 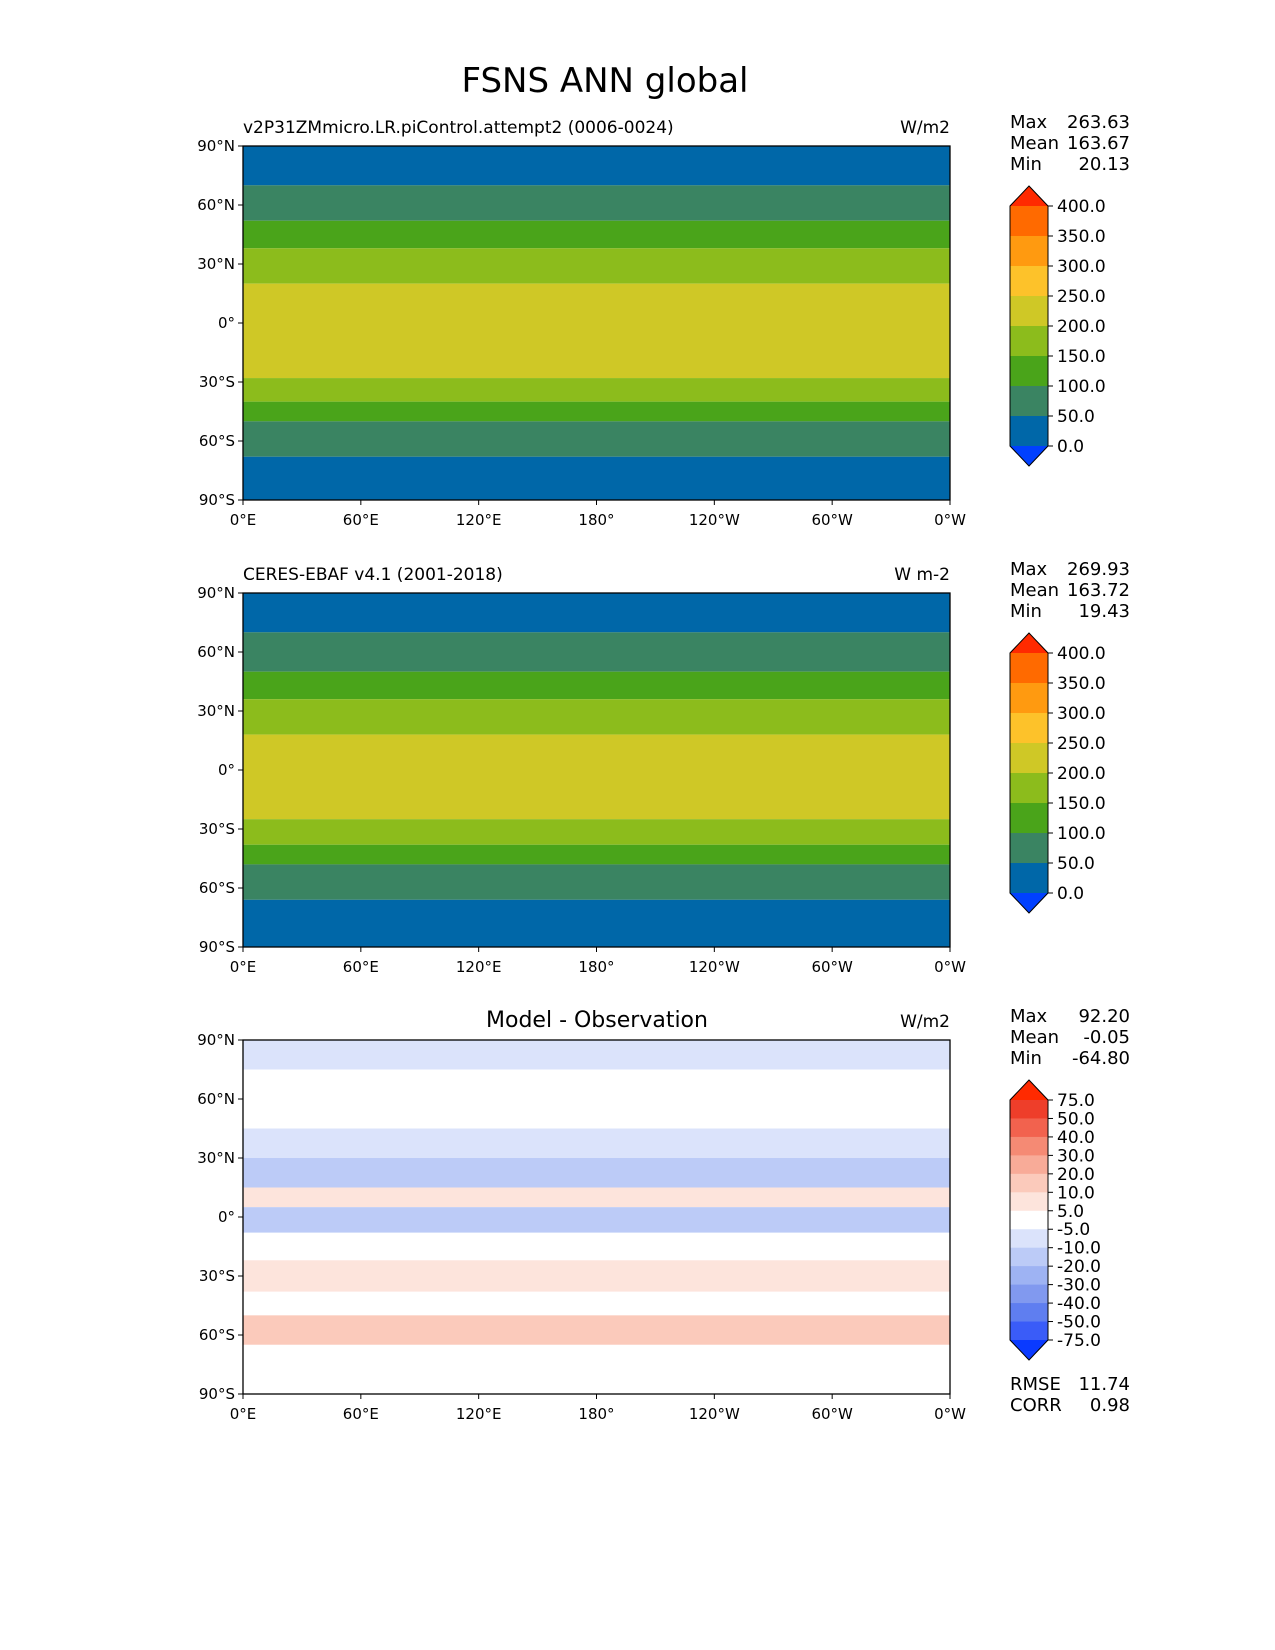 What do you see at coordinates (1081, 804) in the screenshot?
I see `colorbar-tick-label: 150.0` at bounding box center [1081, 804].